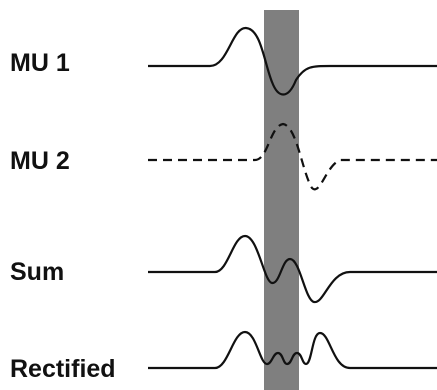 The width and height of the screenshot is (437, 390). I want to click on rectified-waveform, so click(292, 350).